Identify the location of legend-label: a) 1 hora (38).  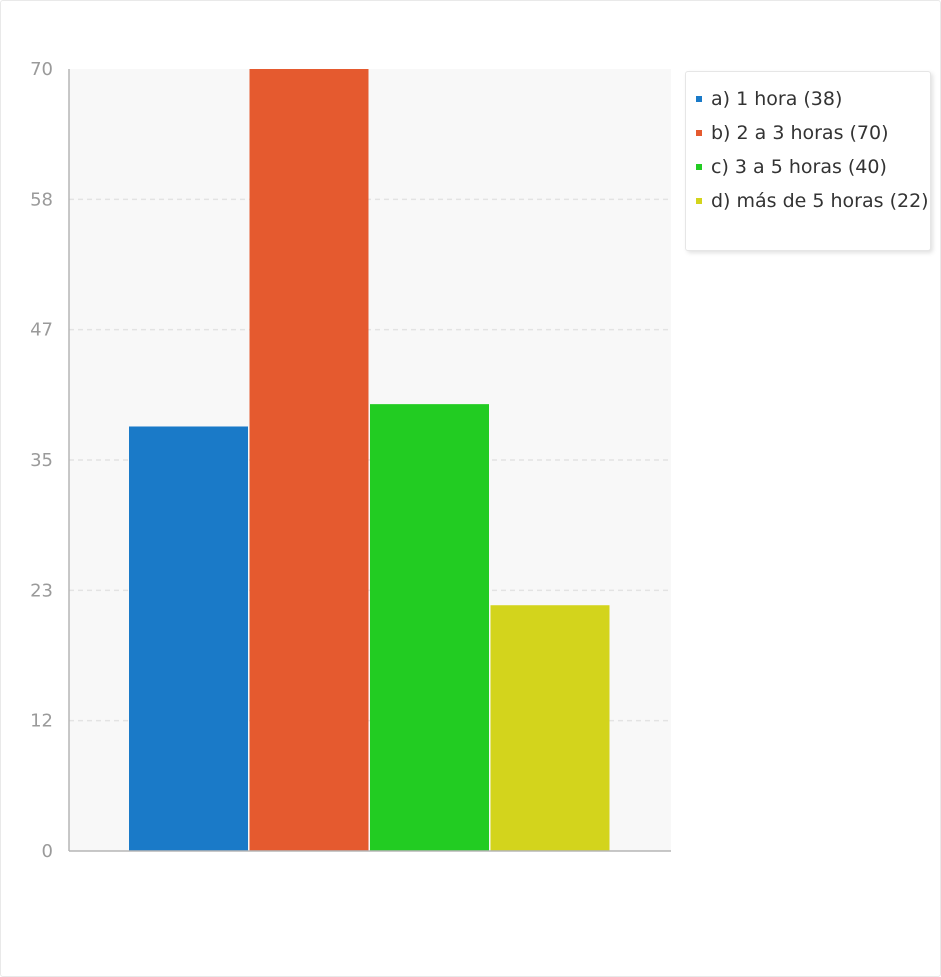
(777, 99).